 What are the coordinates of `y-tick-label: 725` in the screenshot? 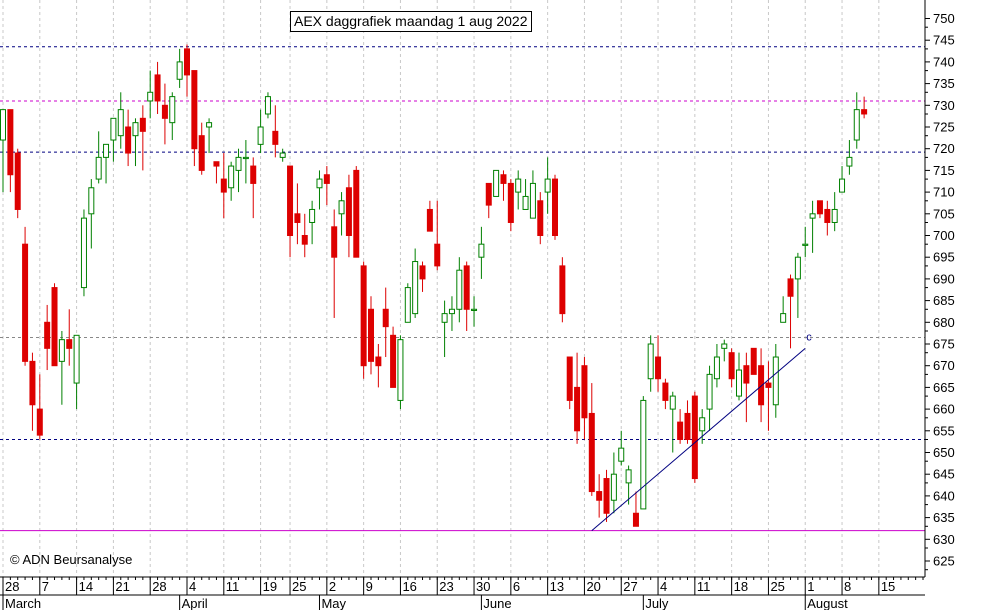 It's located at (944, 127).